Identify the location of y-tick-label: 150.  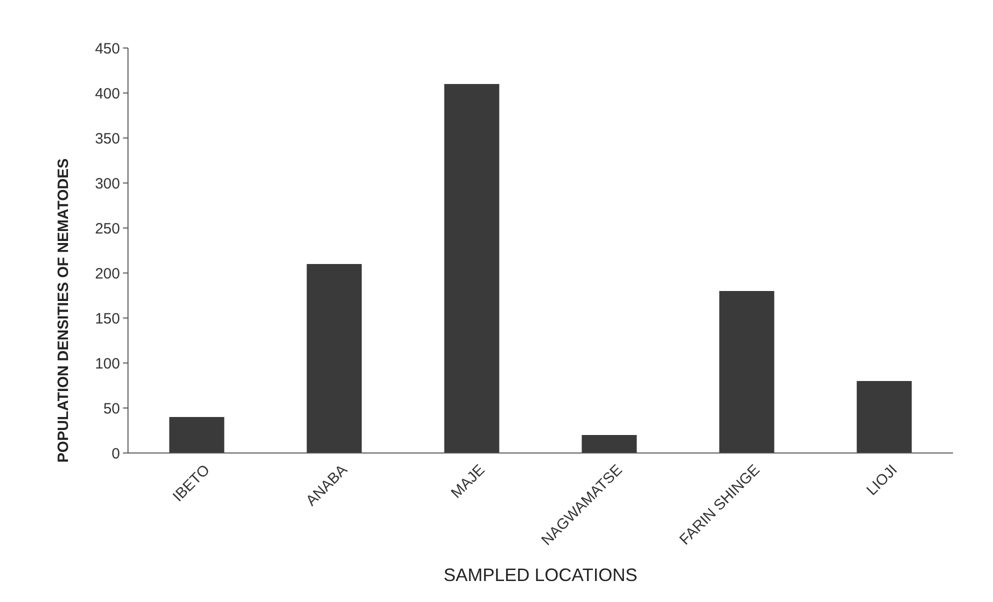
(107, 319).